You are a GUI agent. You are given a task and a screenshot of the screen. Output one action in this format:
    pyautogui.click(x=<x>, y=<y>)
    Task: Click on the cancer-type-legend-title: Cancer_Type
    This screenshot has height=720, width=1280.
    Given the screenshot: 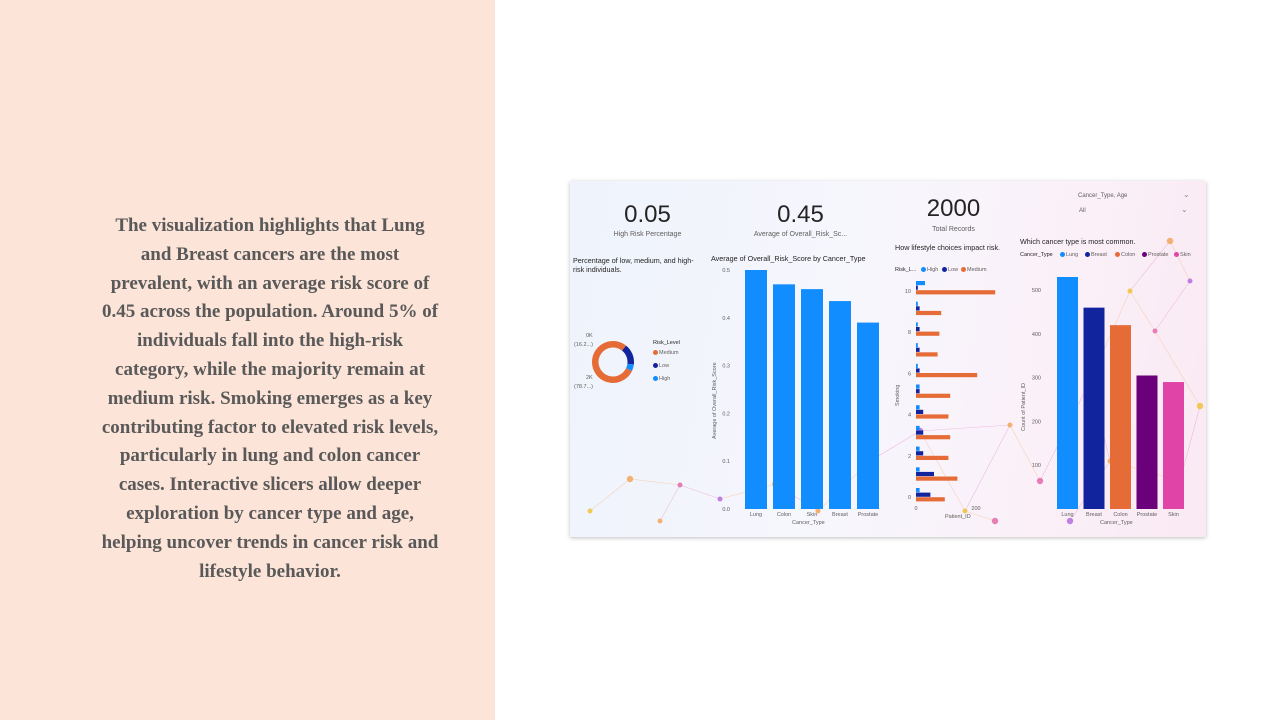 What is the action you would take?
    pyautogui.click(x=1036, y=255)
    